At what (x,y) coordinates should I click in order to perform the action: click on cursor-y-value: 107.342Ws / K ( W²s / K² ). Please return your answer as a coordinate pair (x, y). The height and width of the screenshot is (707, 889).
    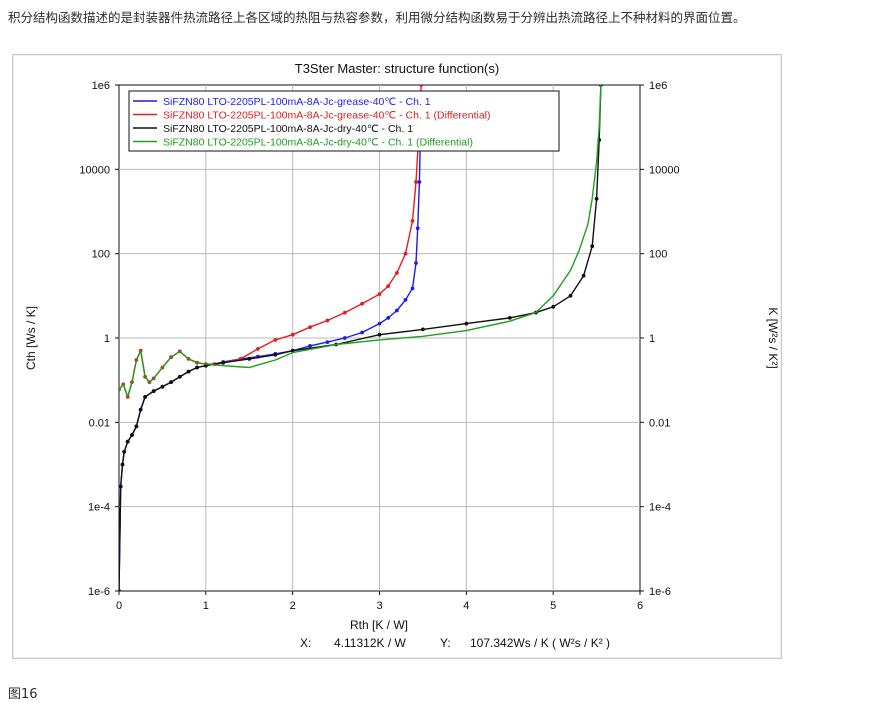
    Looking at the image, I should click on (540, 643).